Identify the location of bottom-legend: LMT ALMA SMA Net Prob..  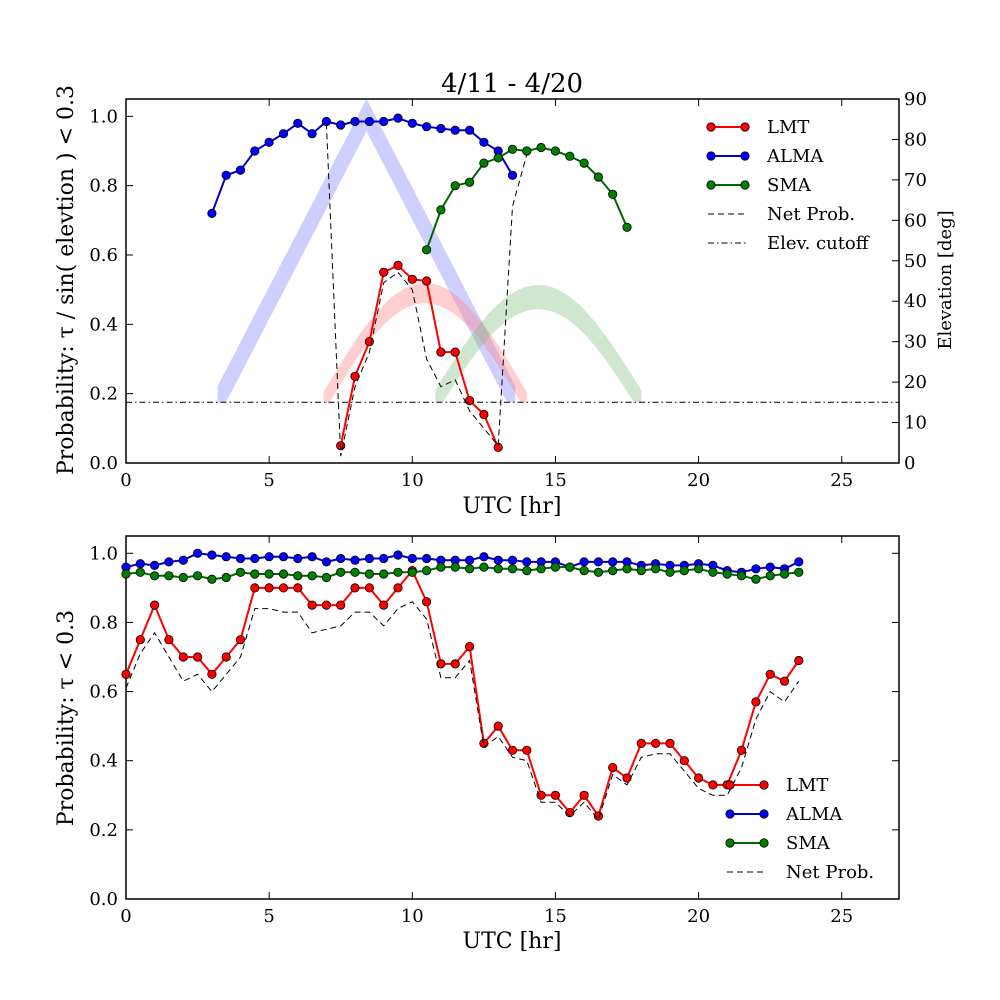
(799, 829).